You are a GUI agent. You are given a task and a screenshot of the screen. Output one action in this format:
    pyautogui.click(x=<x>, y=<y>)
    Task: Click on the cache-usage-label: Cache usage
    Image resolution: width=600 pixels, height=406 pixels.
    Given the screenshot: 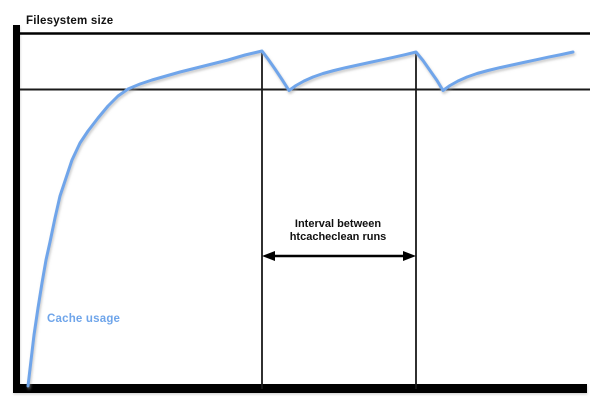 What is the action you would take?
    pyautogui.click(x=84, y=319)
    